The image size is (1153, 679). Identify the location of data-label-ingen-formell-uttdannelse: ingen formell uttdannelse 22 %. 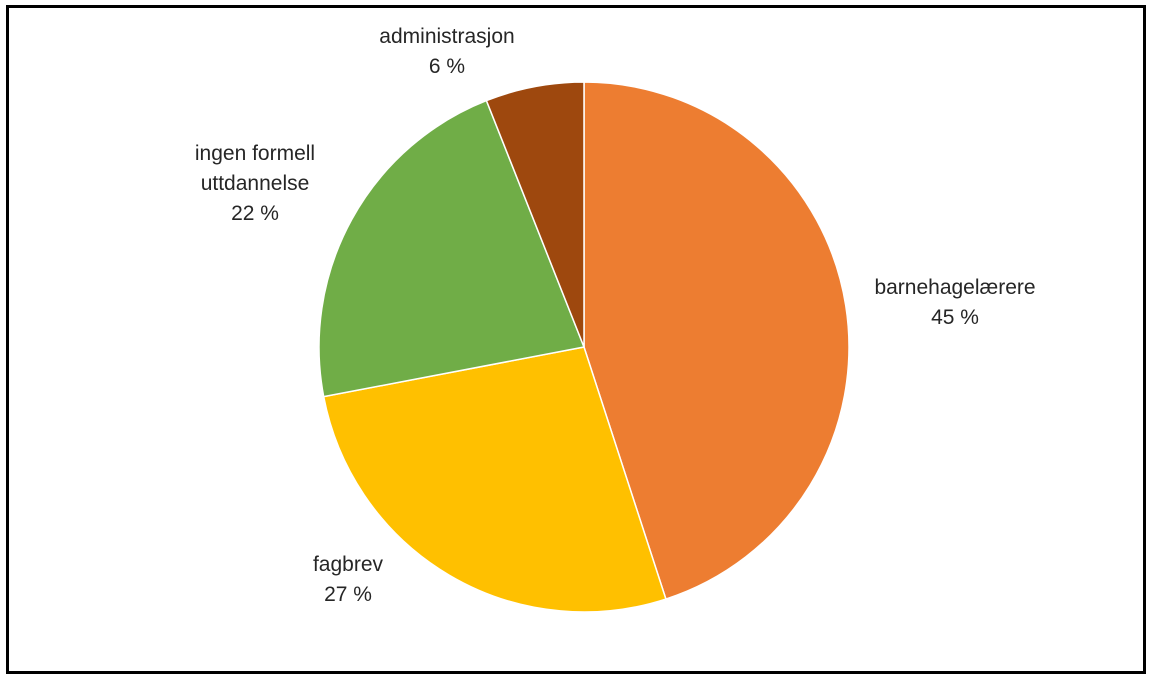
(255, 183).